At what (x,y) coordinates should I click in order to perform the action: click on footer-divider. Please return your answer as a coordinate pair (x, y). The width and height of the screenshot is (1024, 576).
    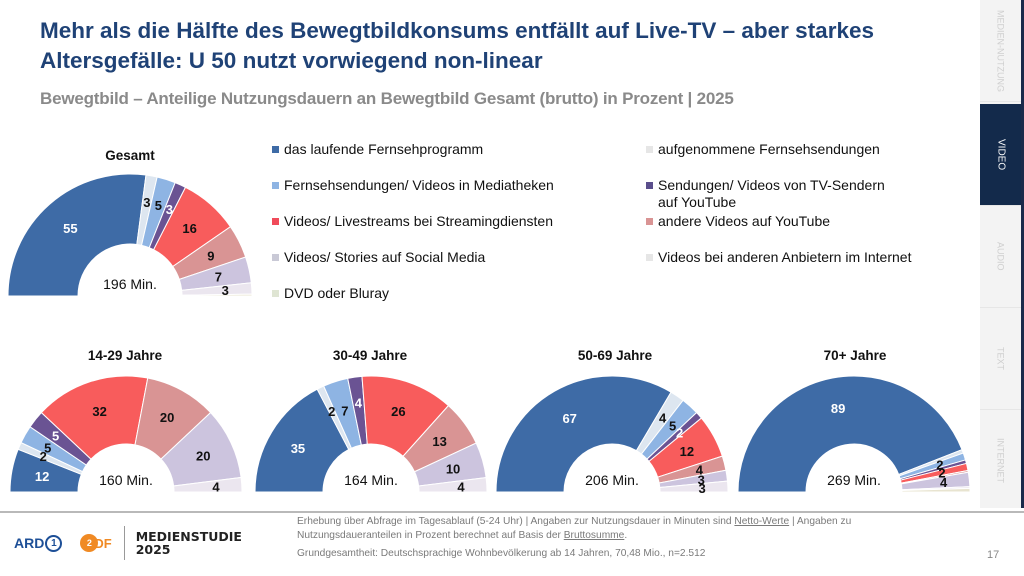
    Looking at the image, I should click on (512, 512).